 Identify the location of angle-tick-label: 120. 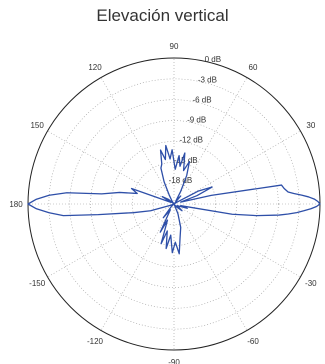
(95, 67).